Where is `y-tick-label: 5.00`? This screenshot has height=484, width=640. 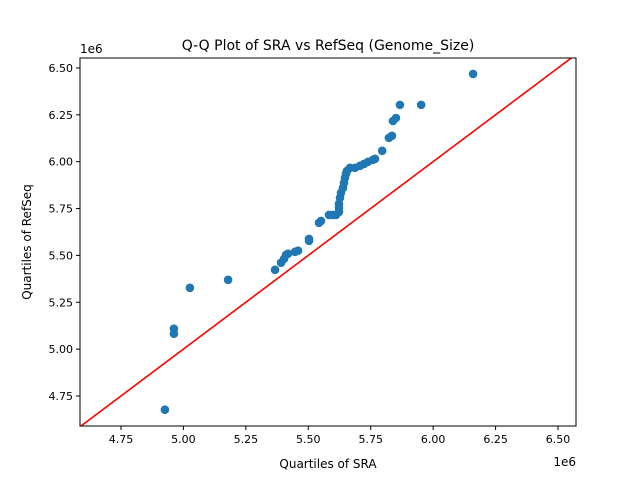
y-tick-label: 5.00 is located at coordinates (61, 349).